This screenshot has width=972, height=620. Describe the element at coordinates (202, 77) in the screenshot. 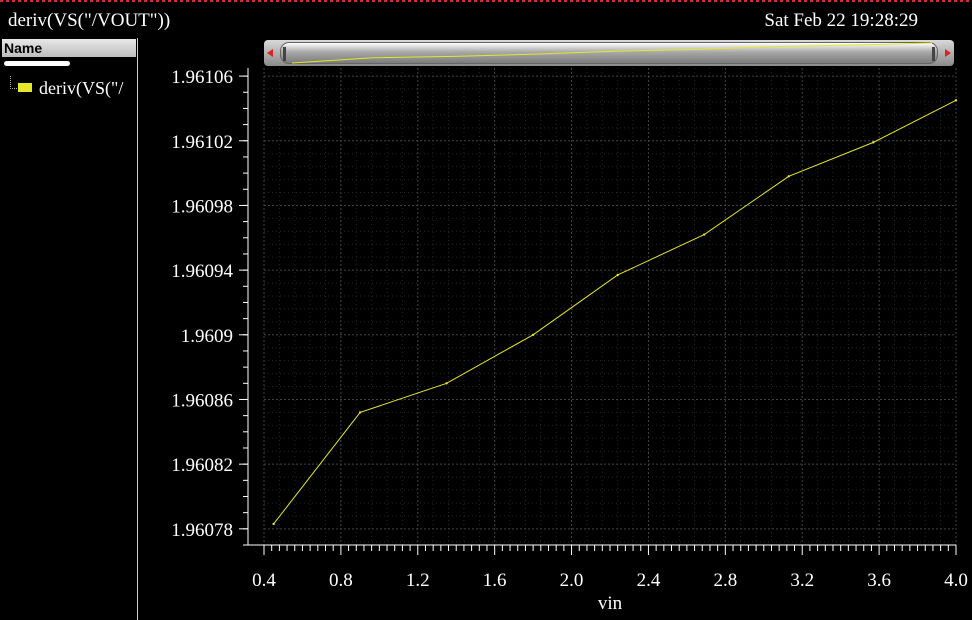

I see `y-tick-label: 1.96106` at that location.